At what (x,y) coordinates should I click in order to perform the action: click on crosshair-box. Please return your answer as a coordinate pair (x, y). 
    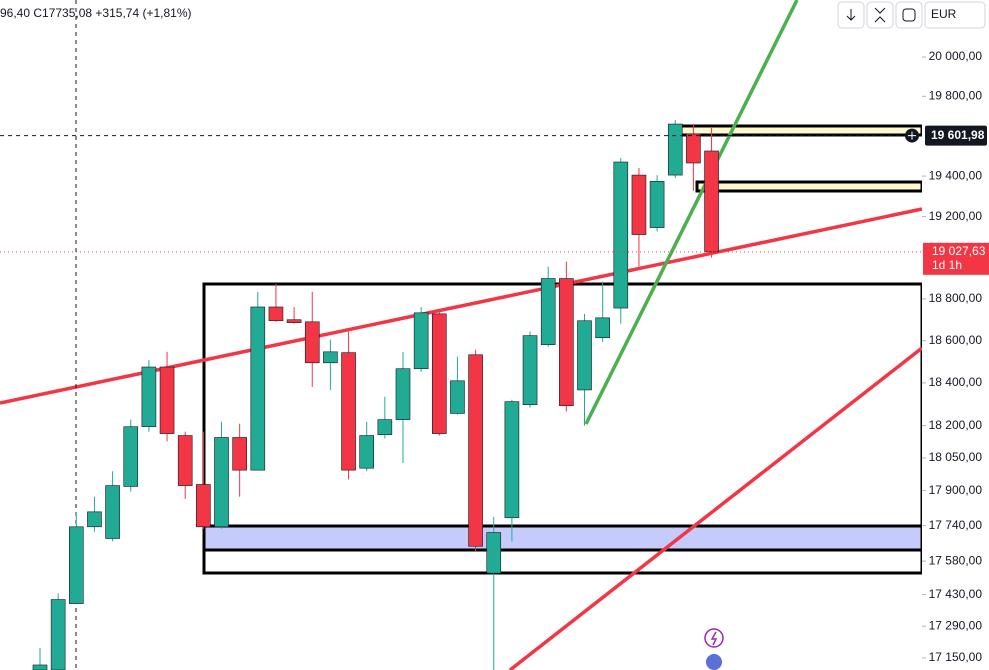
    Looking at the image, I should click on (956, 135).